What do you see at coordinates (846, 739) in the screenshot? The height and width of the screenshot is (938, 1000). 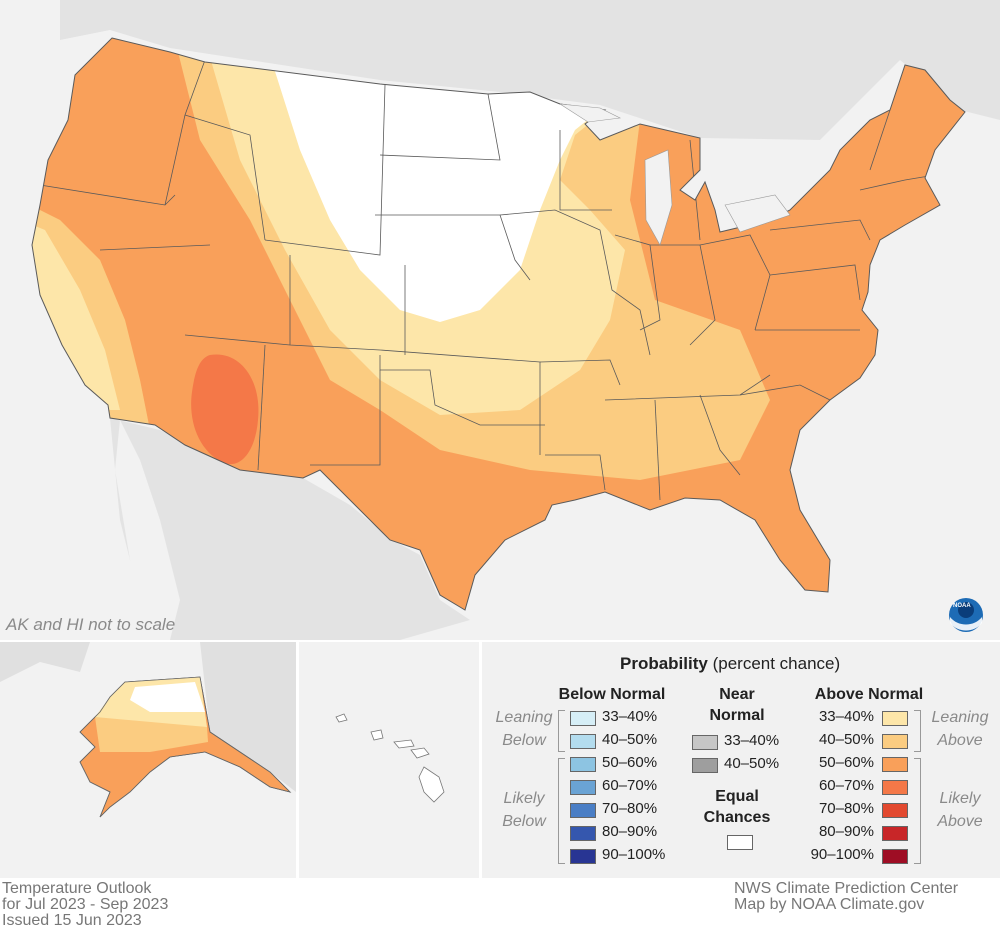 I see `above-normal-label: 40–50%` at bounding box center [846, 739].